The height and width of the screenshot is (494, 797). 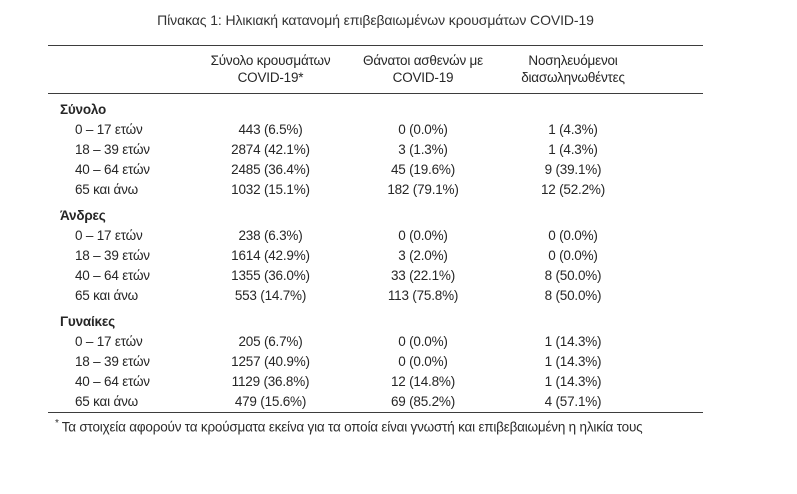 I want to click on section-row-women: Γυναίκες, so click(x=375, y=319).